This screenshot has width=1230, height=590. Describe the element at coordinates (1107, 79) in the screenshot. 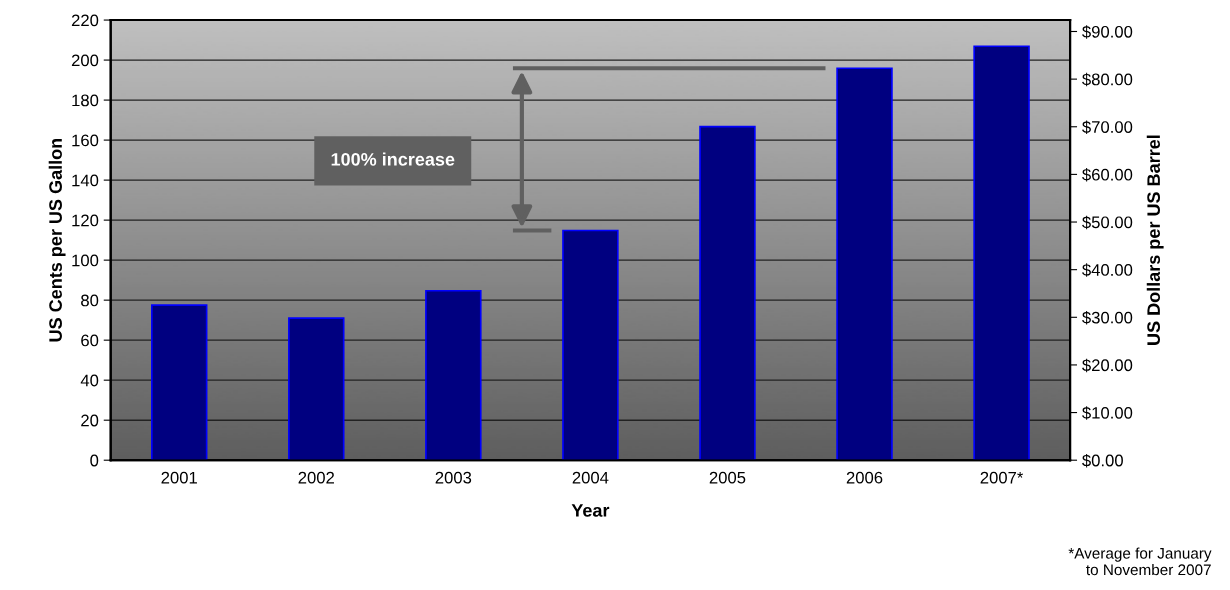

I see `y2-tick-label: $80.00` at that location.